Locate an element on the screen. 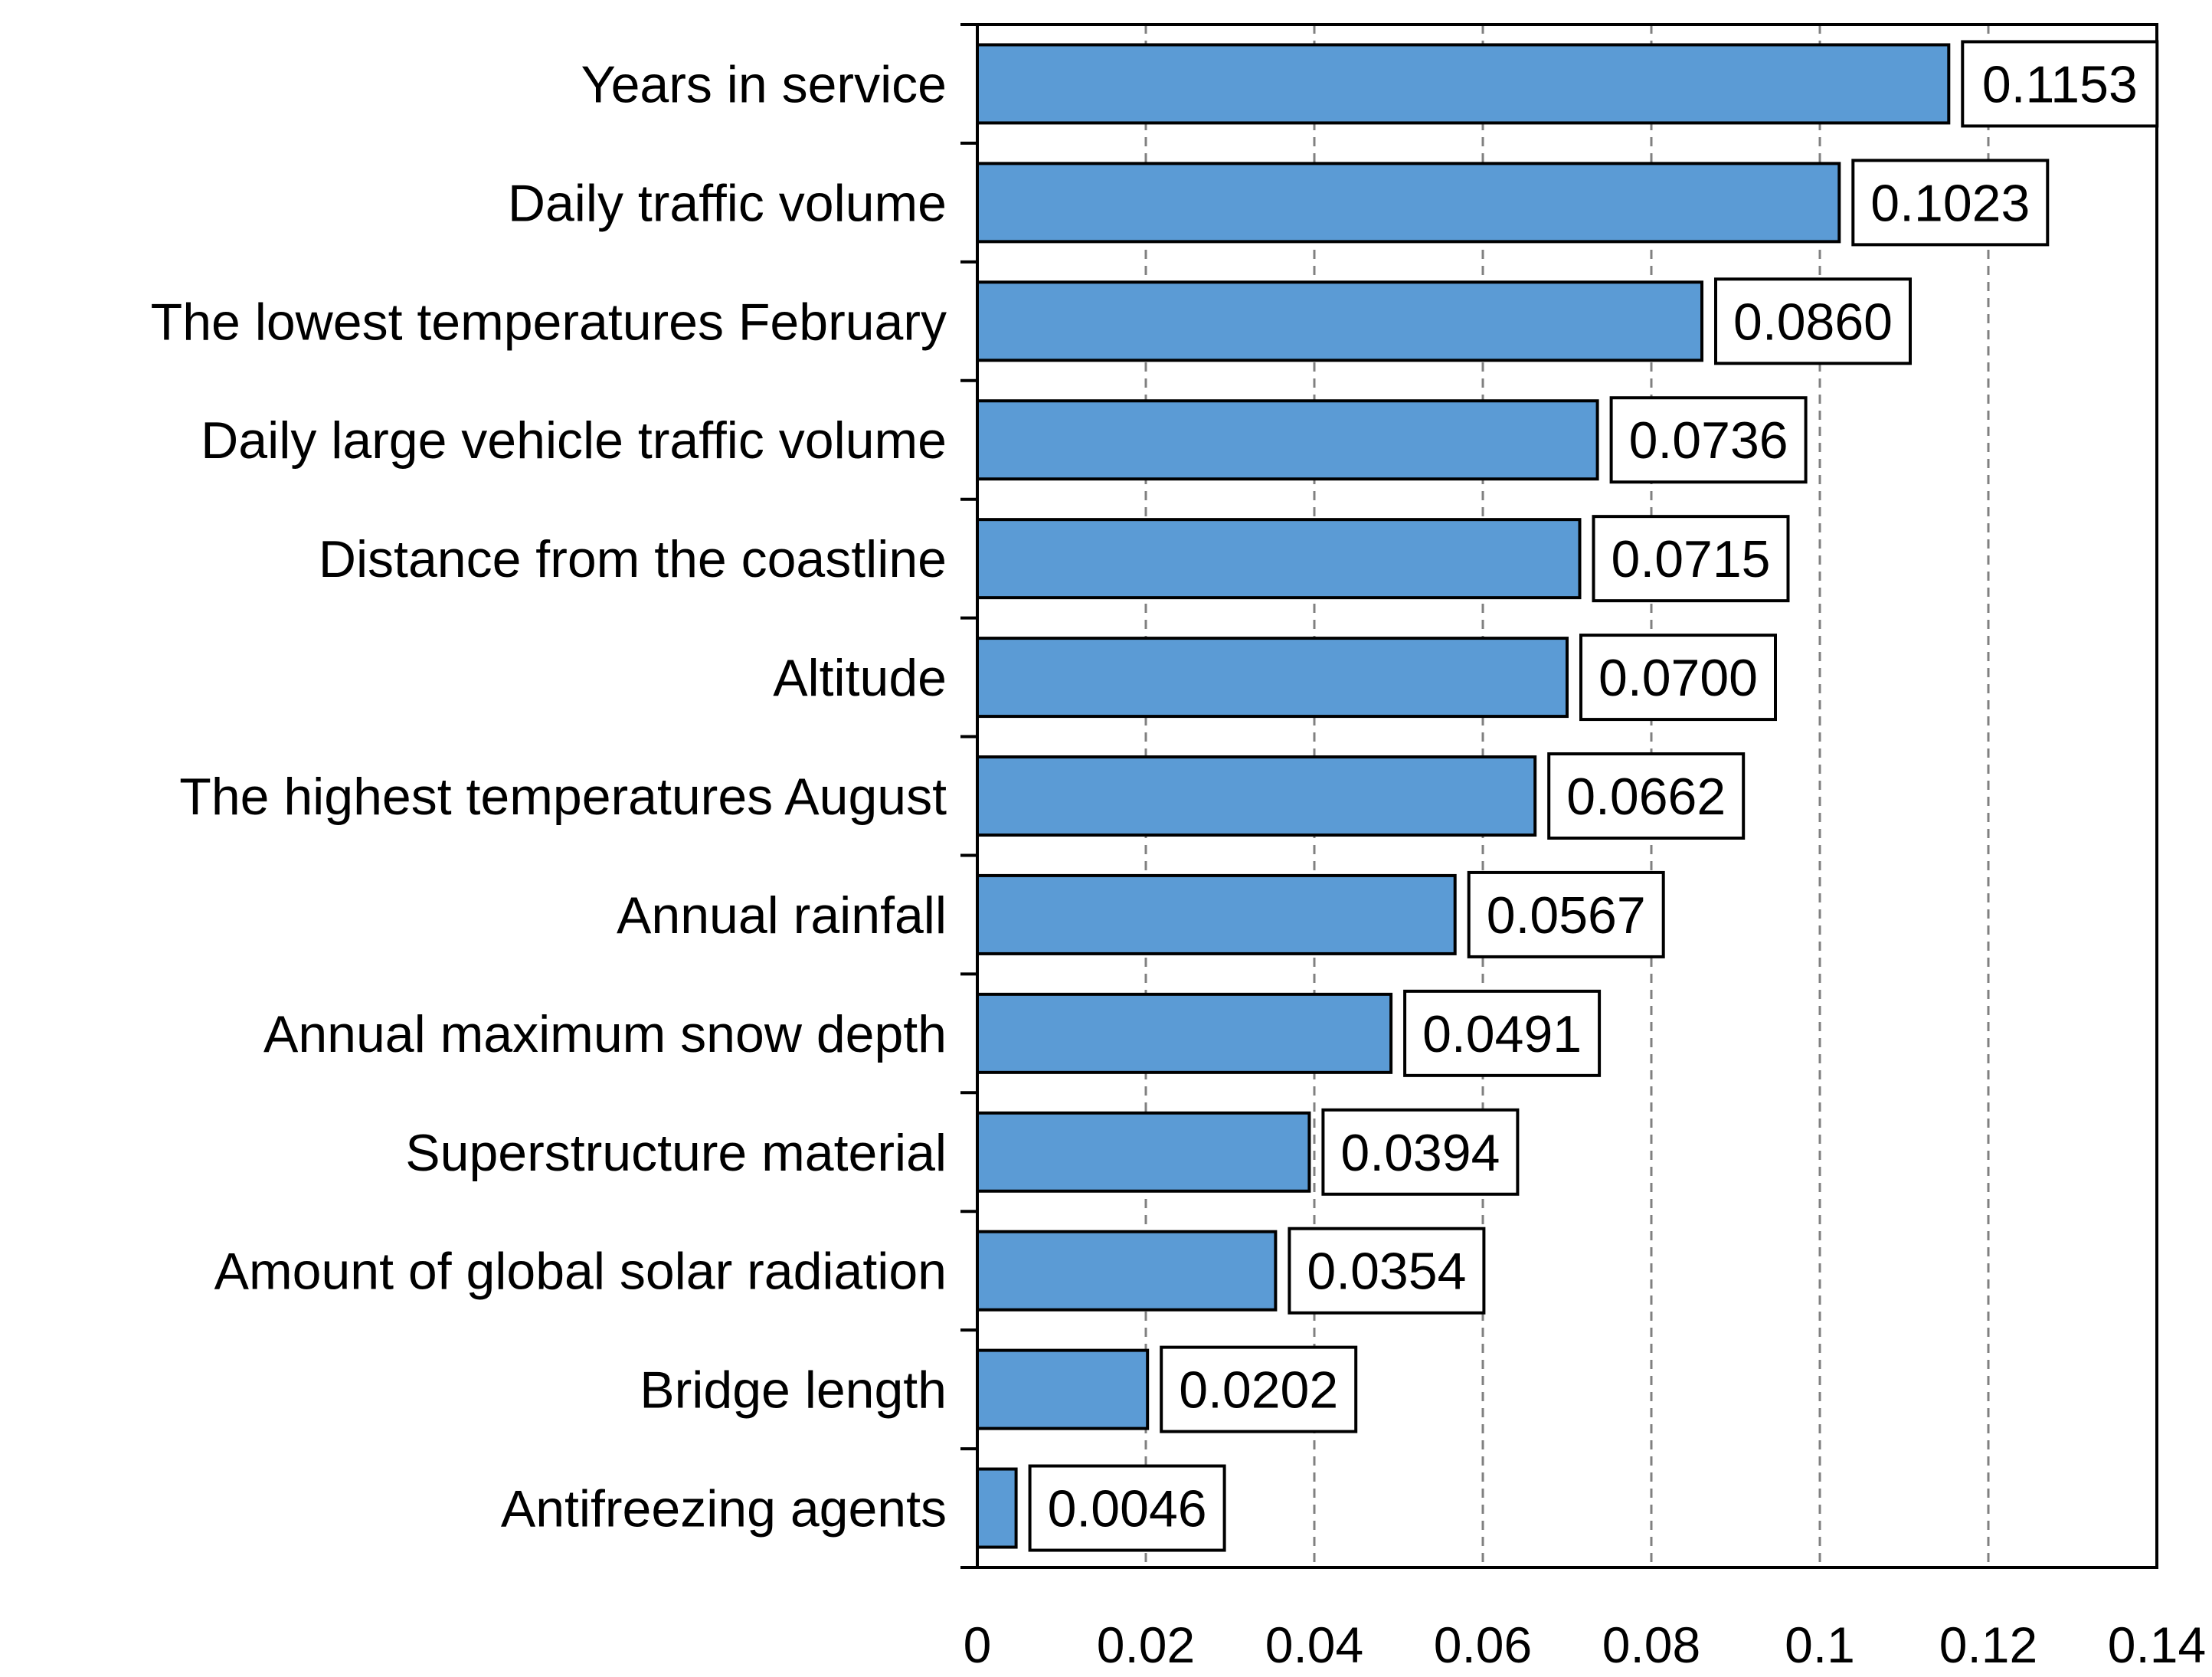 The height and width of the screenshot is (1677, 2212). value-label-10: 0.0354 is located at coordinates (1386, 1272).